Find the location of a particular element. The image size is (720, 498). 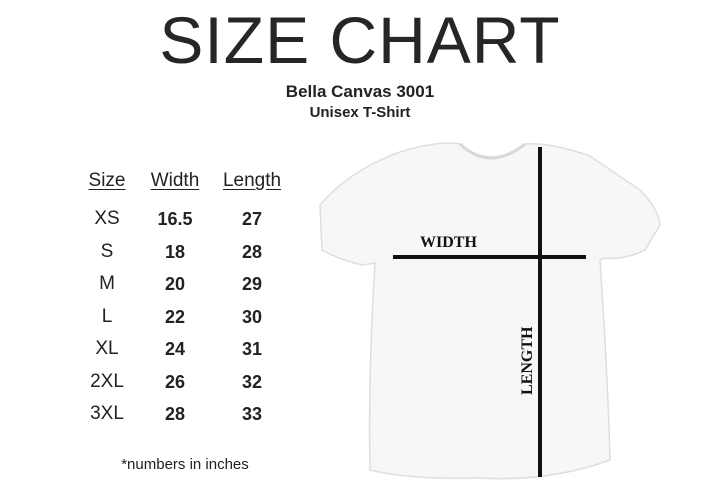

cell-width: 28 is located at coordinates (175, 414).